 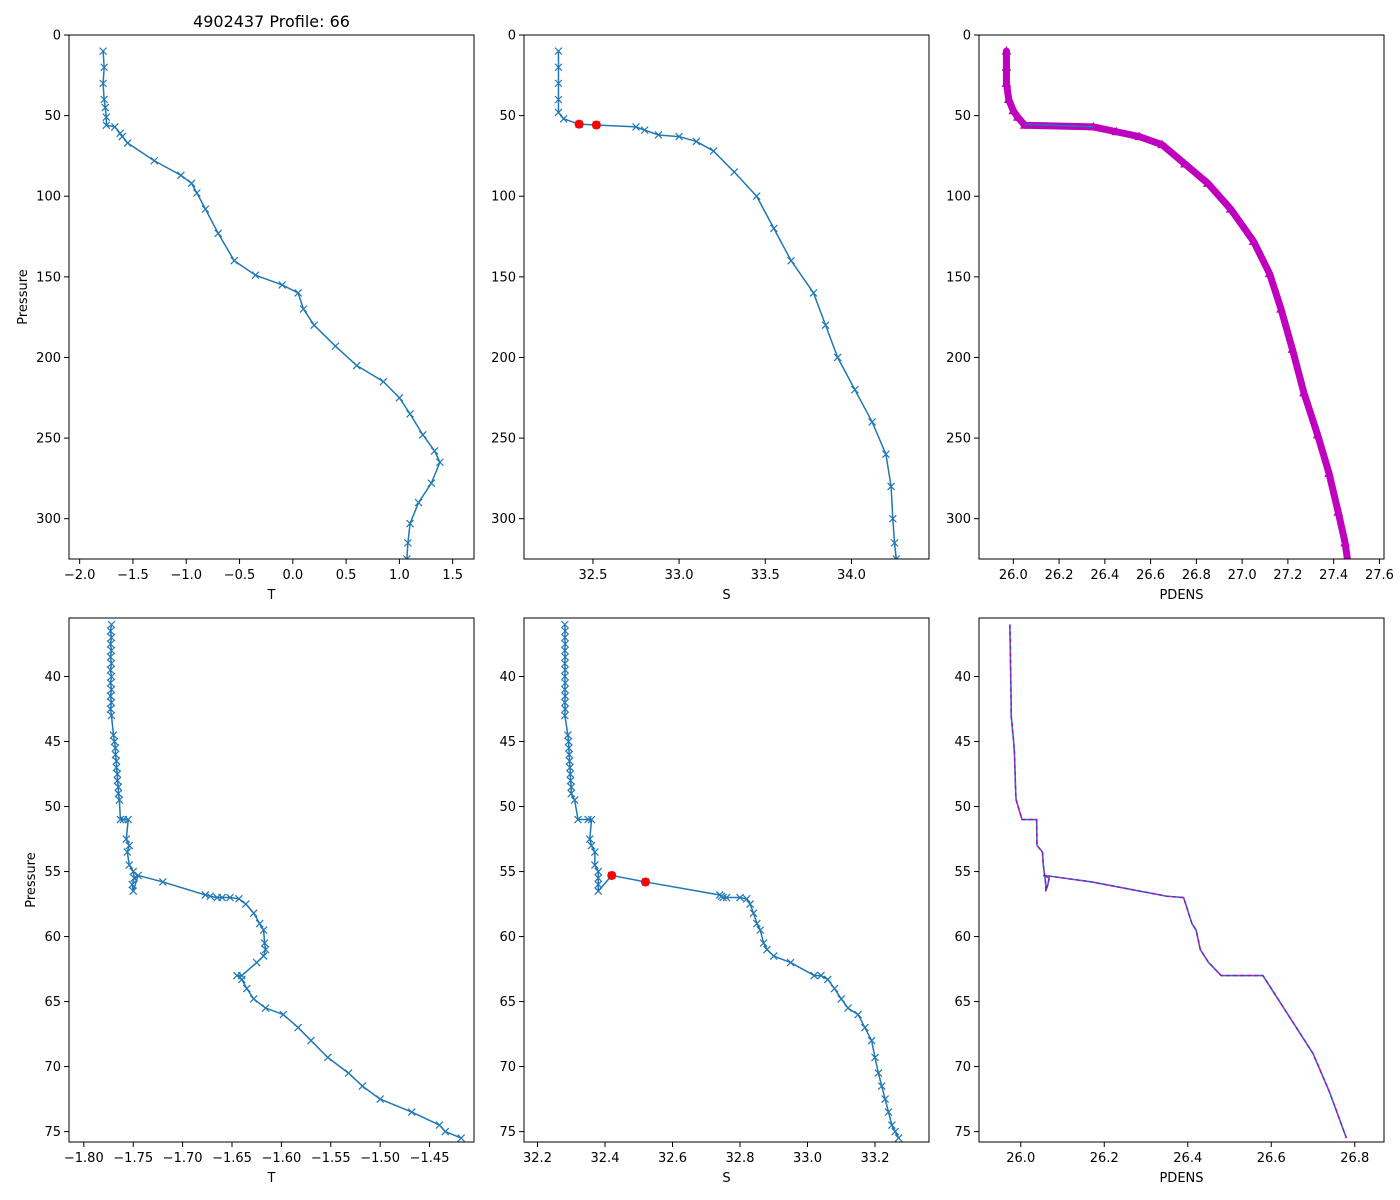 I want to click on x-tick-label: 32.6, so click(x=672, y=1158).